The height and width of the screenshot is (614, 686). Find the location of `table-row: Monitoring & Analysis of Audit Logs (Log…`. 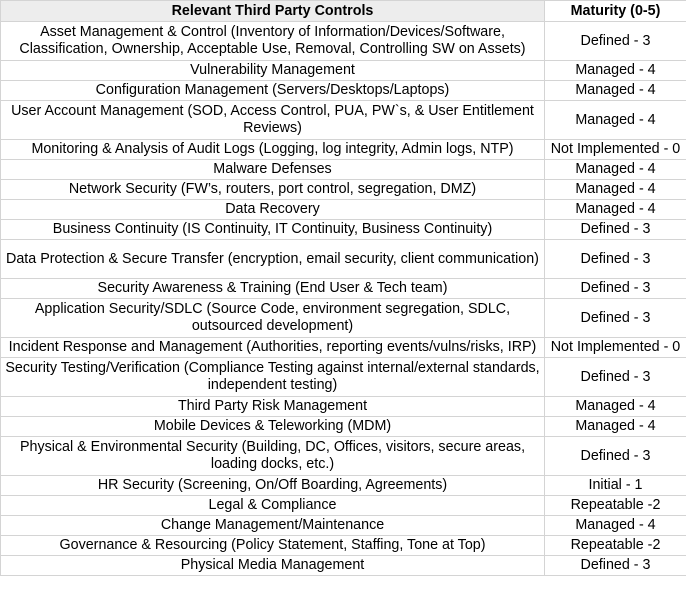

table-row: Monitoring & Analysis of Audit Logs (Log… is located at coordinates (343, 149).